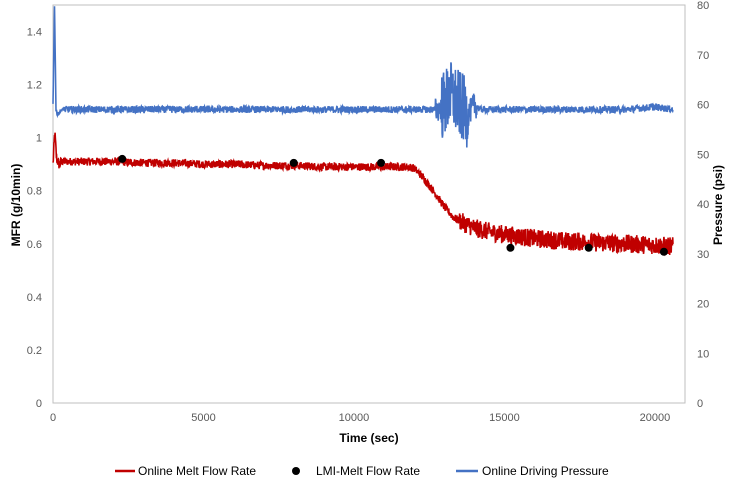 This screenshot has height=484, width=733. What do you see at coordinates (504, 418) in the screenshot?
I see `x-tick-label: 15000` at bounding box center [504, 418].